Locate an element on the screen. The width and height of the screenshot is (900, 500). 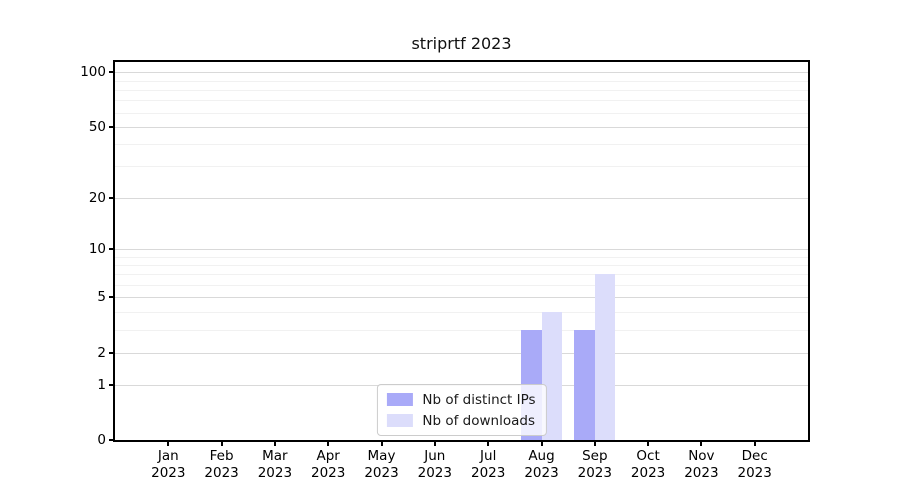
x-tick-label-month: Nov is located at coordinates (701, 456).